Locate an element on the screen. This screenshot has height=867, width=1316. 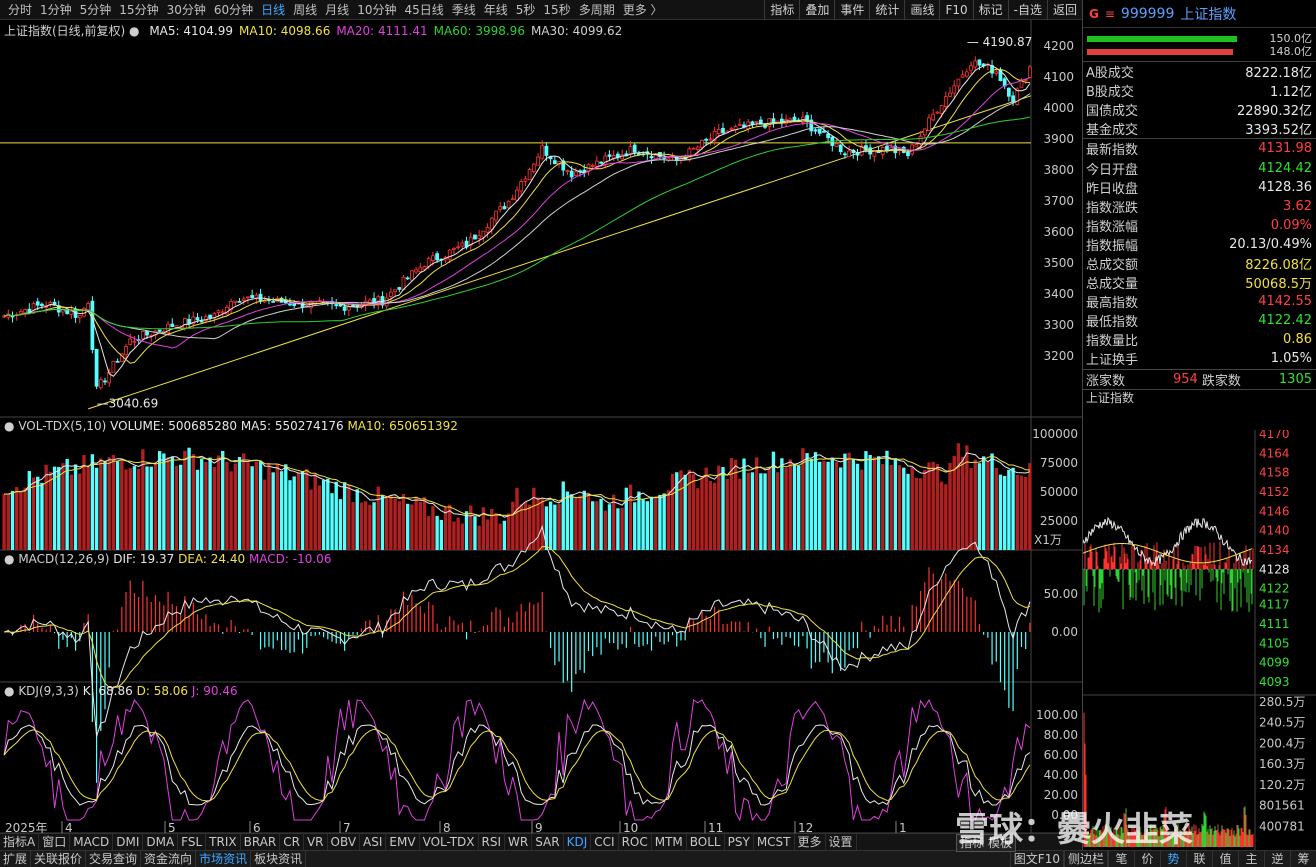
indicator-tab: CCI is located at coordinates (605, 842).